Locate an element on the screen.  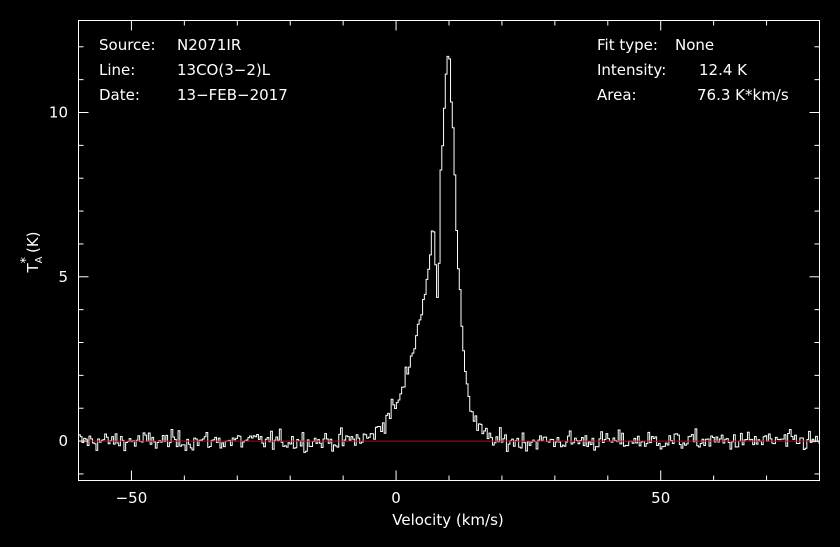
line-label: Line: is located at coordinates (117, 70).